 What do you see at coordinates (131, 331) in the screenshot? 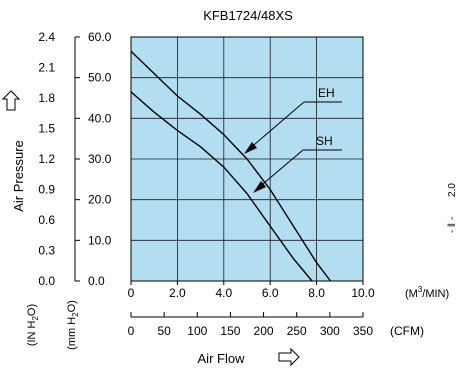
I see `cfm-tick-label: 0` at bounding box center [131, 331].